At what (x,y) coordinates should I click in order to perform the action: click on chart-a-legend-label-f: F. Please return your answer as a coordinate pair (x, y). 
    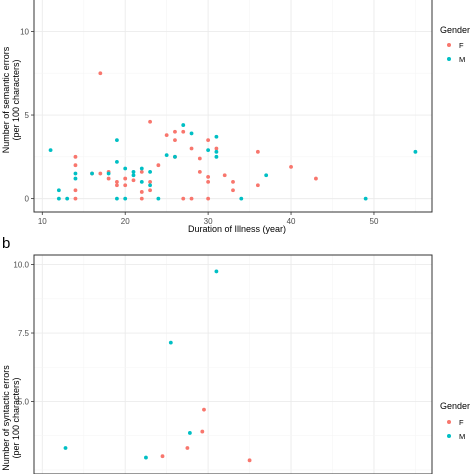
    Looking at the image, I should click on (461, 45).